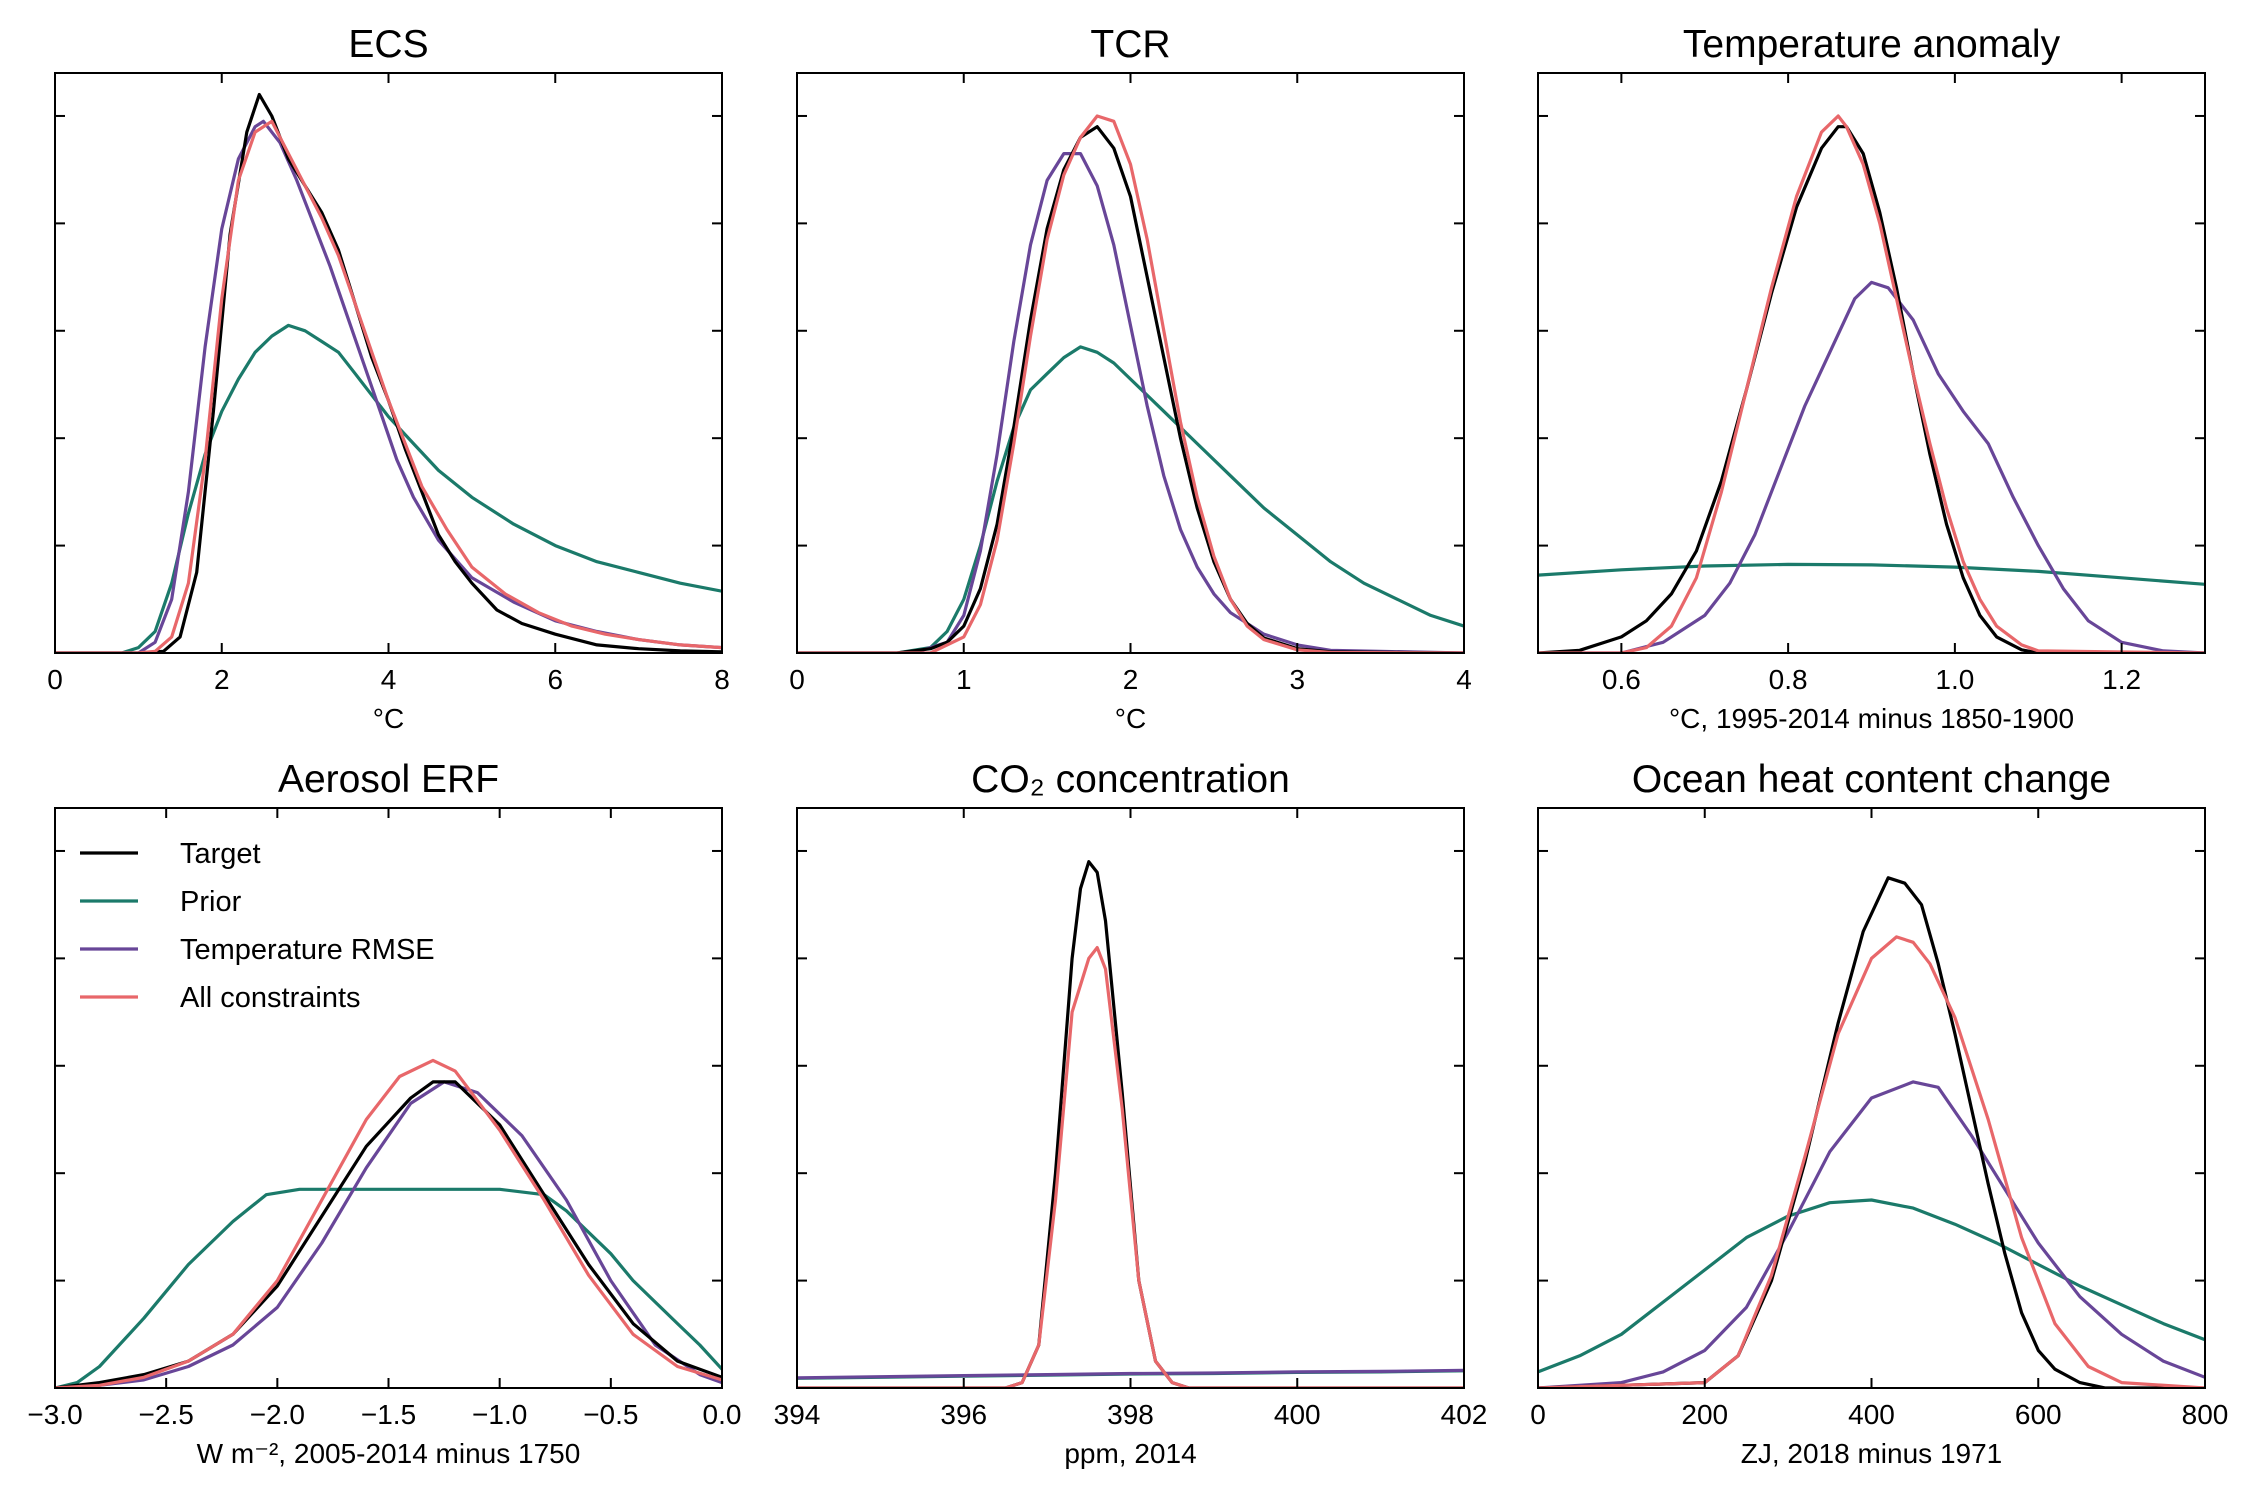 This screenshot has height=1500, width=2250. What do you see at coordinates (170, 854) in the screenshot?
I see `legend-item: Target` at bounding box center [170, 854].